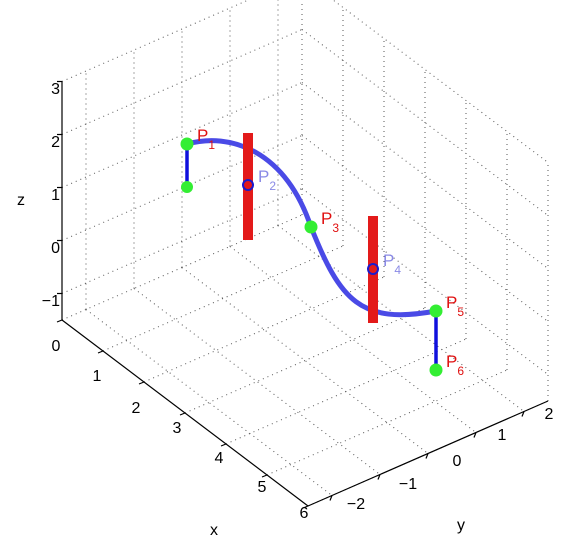  What do you see at coordinates (455, 365) in the screenshot?
I see `point-label-p6: P6` at bounding box center [455, 365].